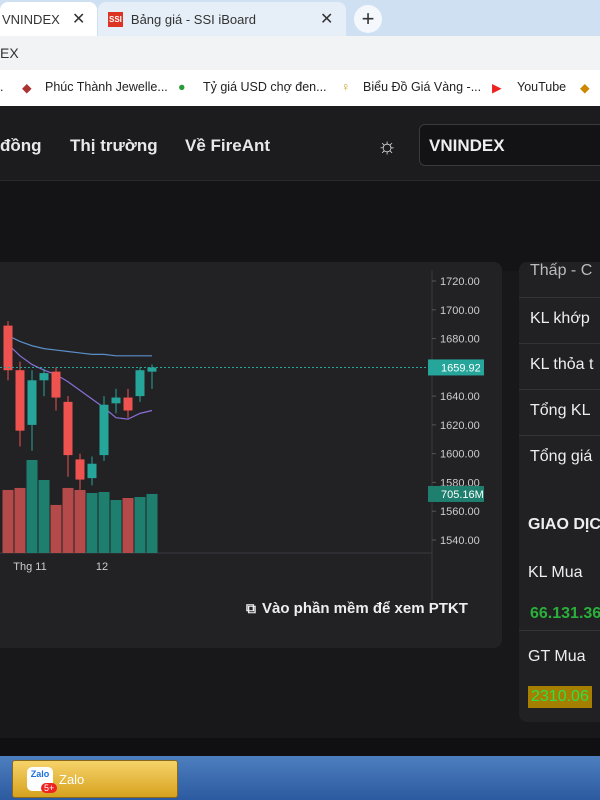  What do you see at coordinates (461, 368) in the screenshot?
I see `last-price-label: 1659.92` at bounding box center [461, 368].